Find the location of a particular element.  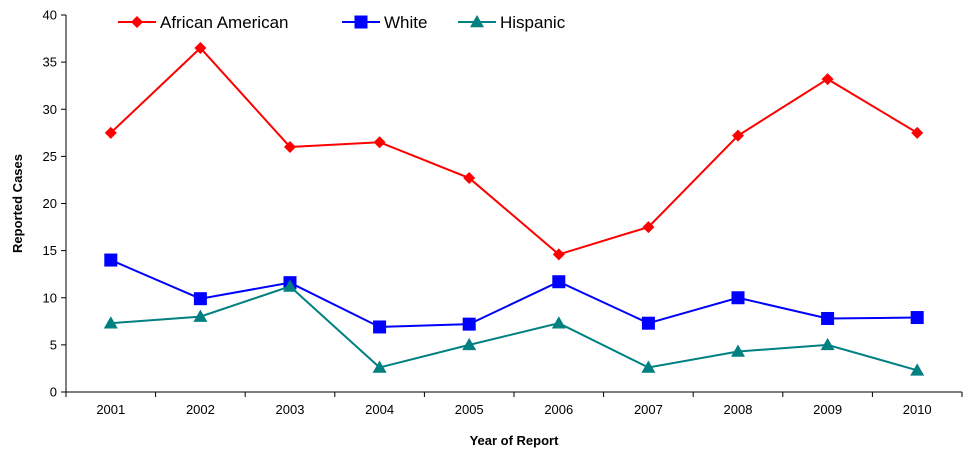

legend-label: African American is located at coordinates (224, 22).